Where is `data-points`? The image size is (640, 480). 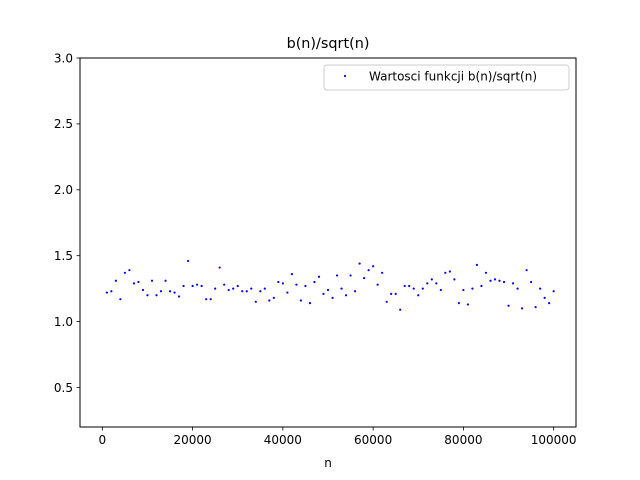 data-points is located at coordinates (330, 285).